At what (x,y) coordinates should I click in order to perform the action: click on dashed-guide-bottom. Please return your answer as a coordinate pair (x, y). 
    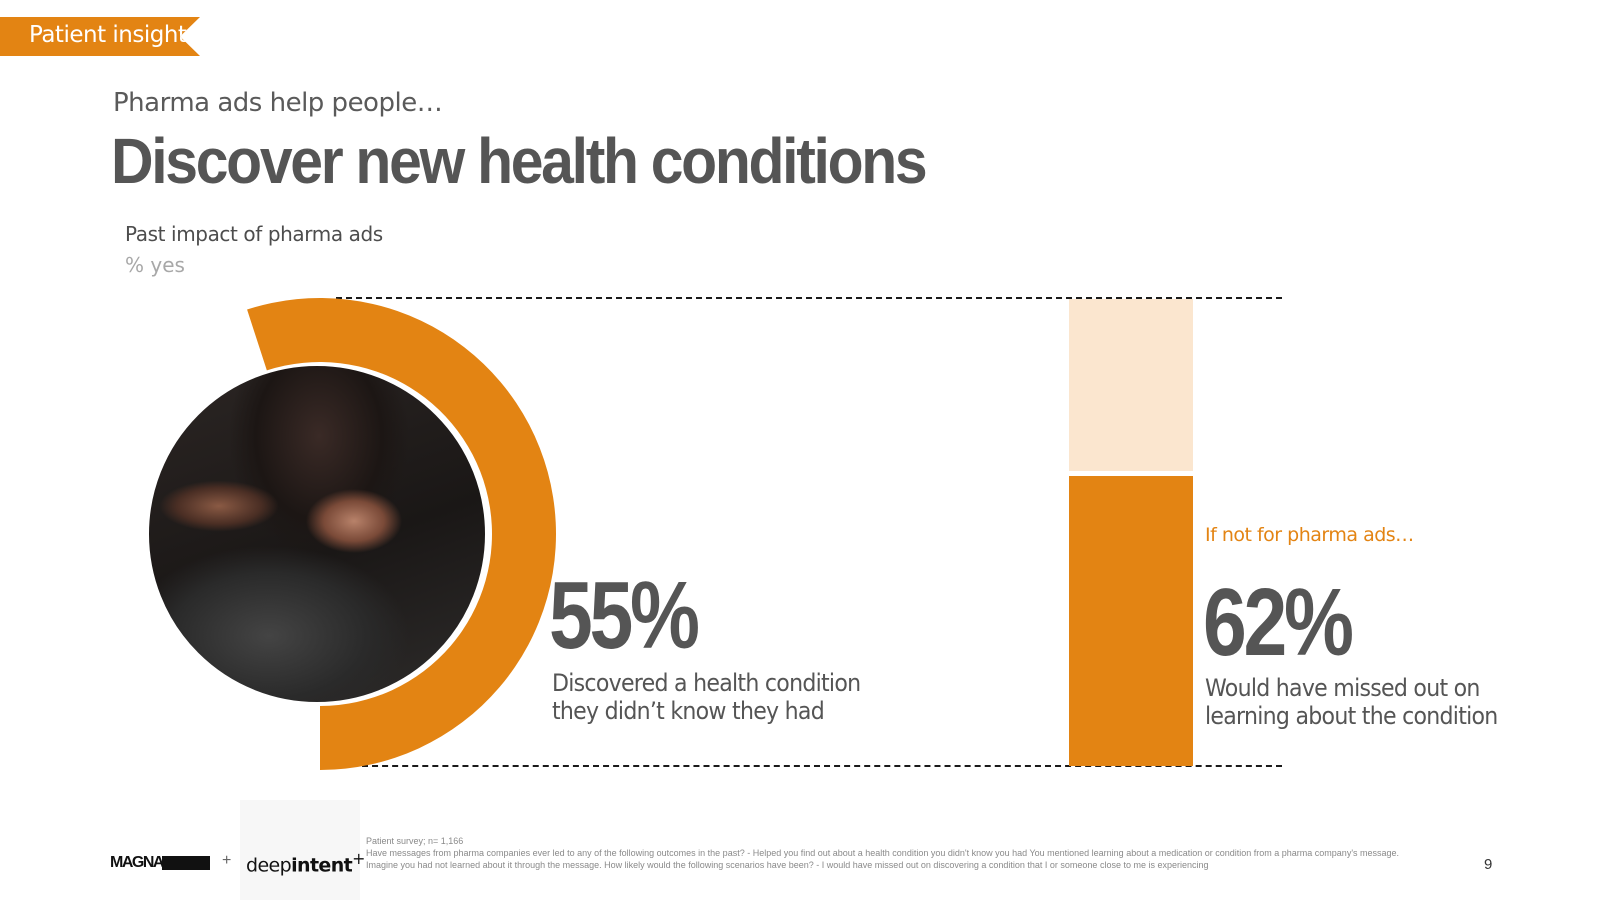
    Looking at the image, I should click on (822, 766).